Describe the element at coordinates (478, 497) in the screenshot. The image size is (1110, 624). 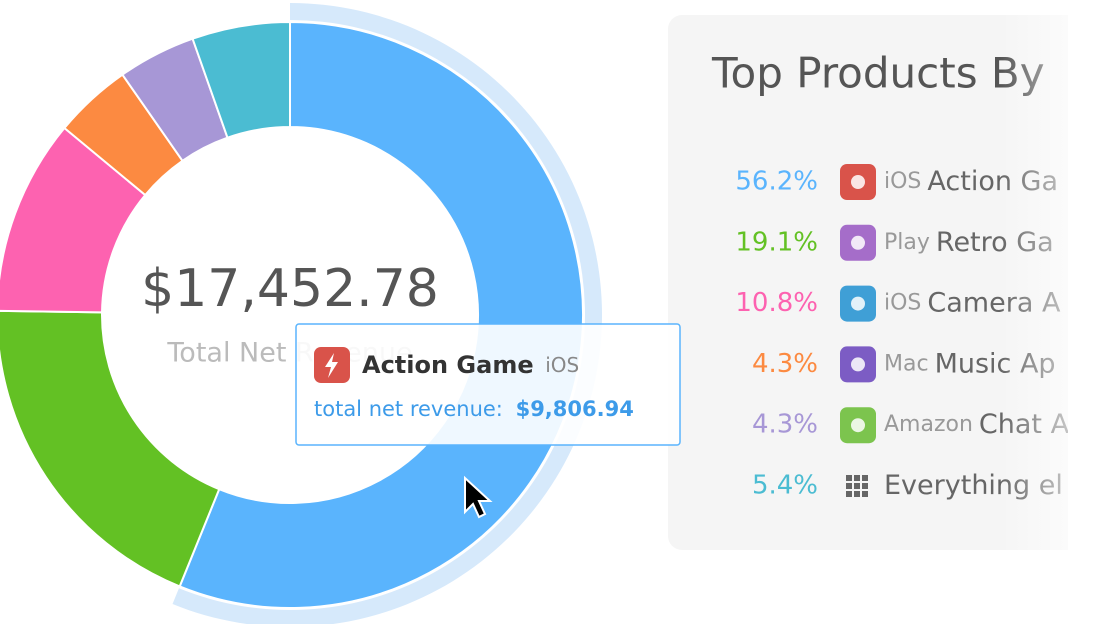
I see `cursor` at that location.